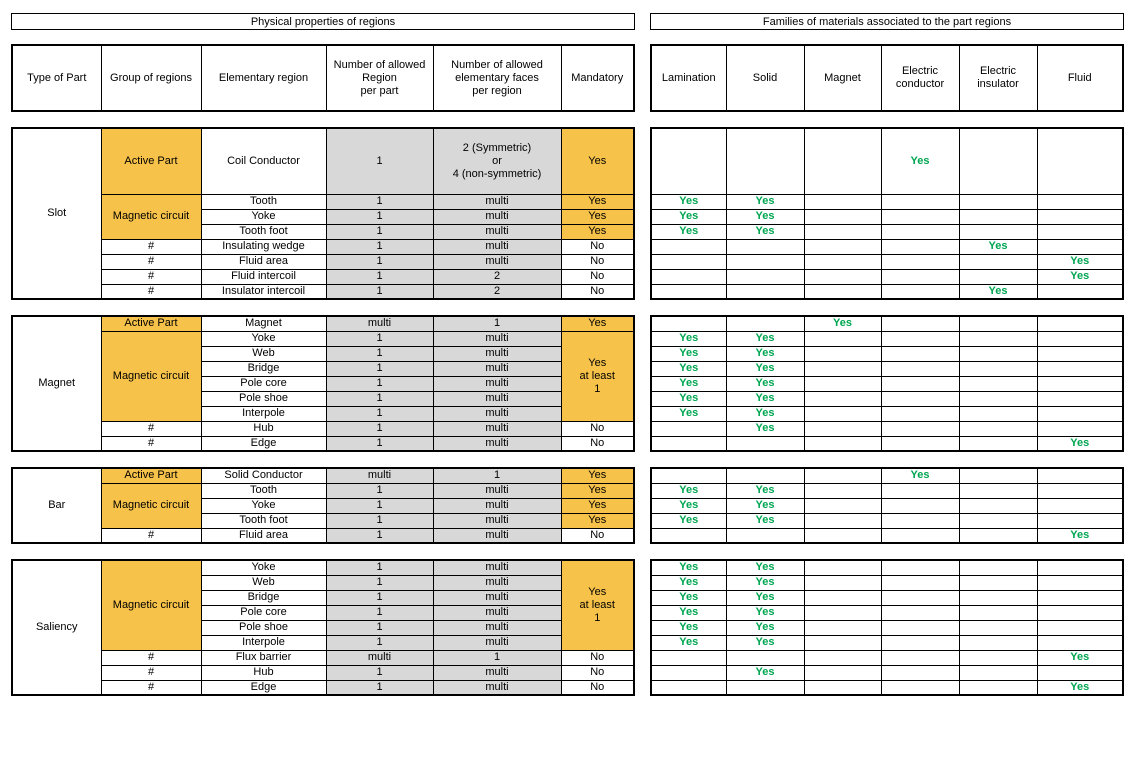 The height and width of the screenshot is (758, 1130). I want to click on region-cell: Flux barrier, so click(263, 657).